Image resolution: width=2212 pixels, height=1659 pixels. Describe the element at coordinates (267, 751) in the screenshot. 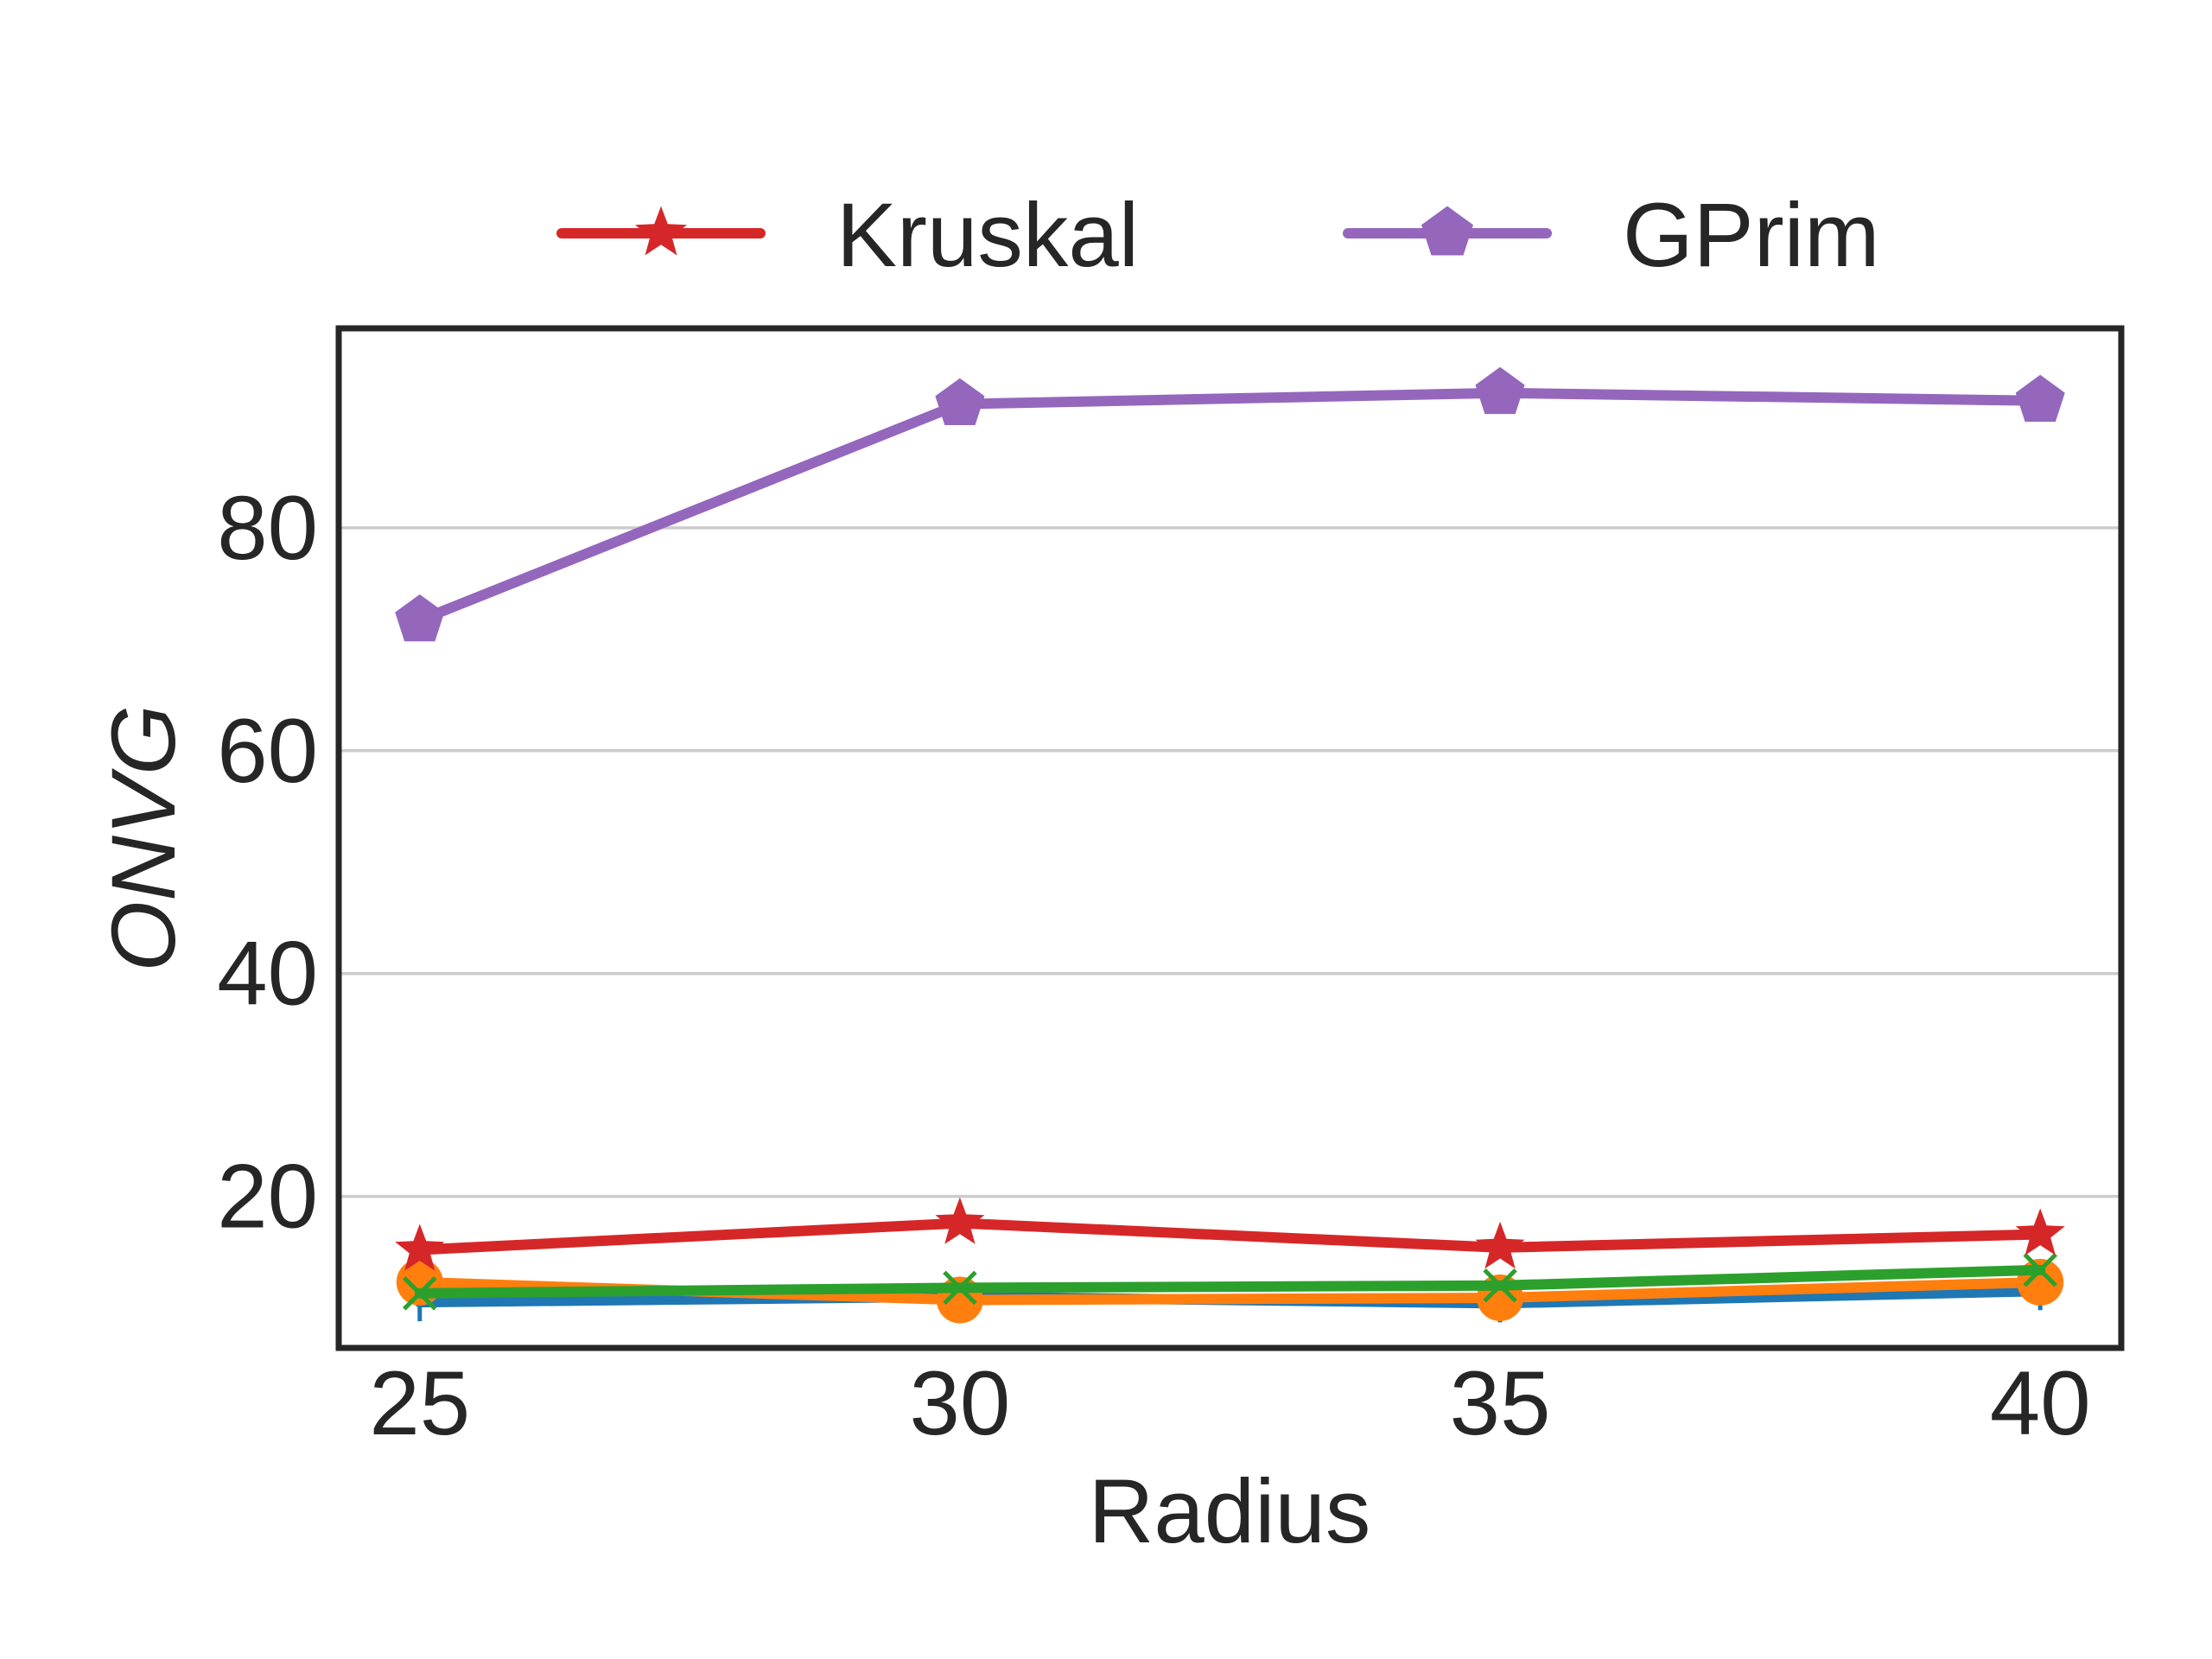

I see `y-tick-60: 60` at that location.